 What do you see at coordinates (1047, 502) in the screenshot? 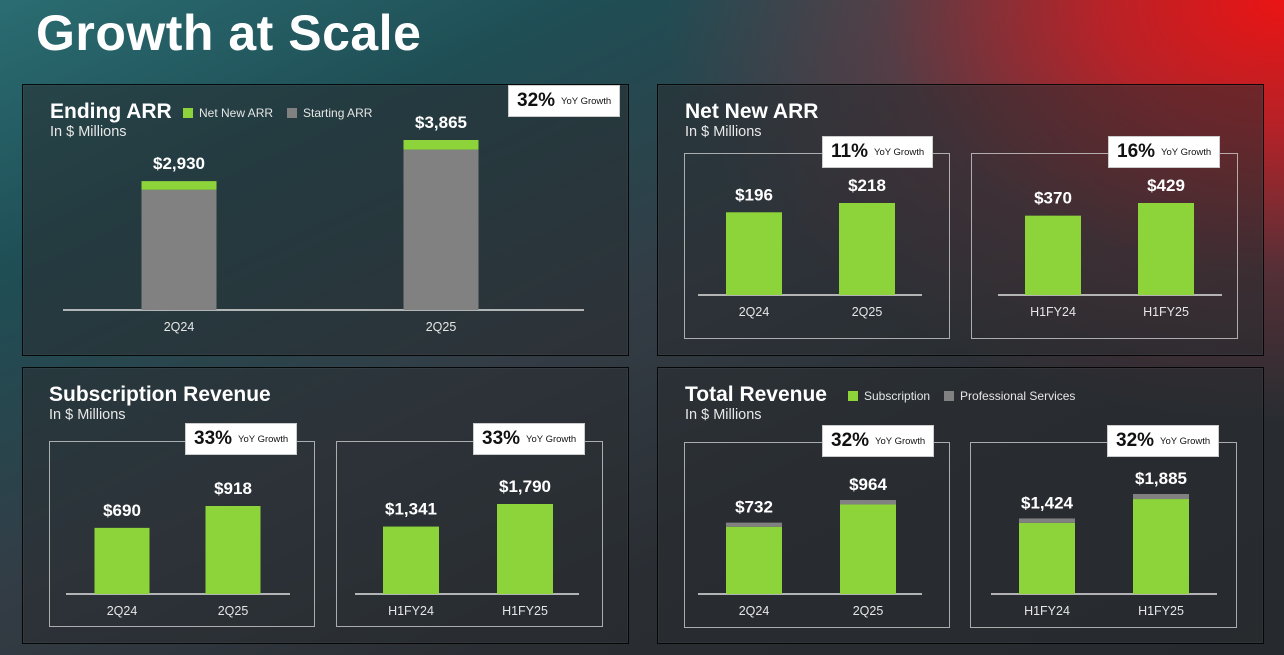
I see `data-label: $1,424` at bounding box center [1047, 502].